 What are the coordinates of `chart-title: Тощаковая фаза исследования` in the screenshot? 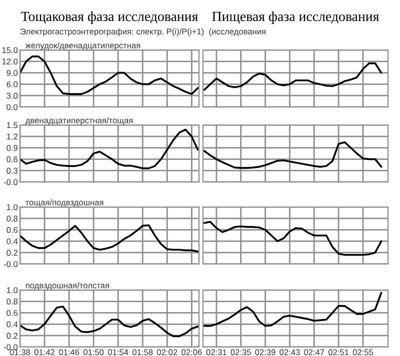 It's located at (109, 17).